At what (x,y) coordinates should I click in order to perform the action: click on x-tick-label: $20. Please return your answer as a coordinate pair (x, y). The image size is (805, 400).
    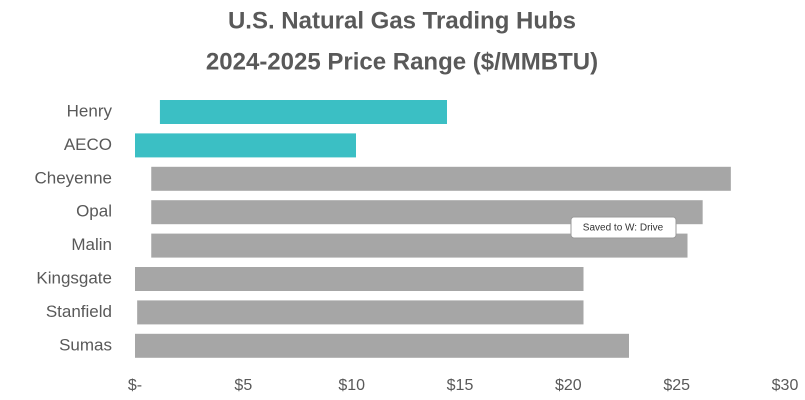
    Looking at the image, I should click on (568, 385).